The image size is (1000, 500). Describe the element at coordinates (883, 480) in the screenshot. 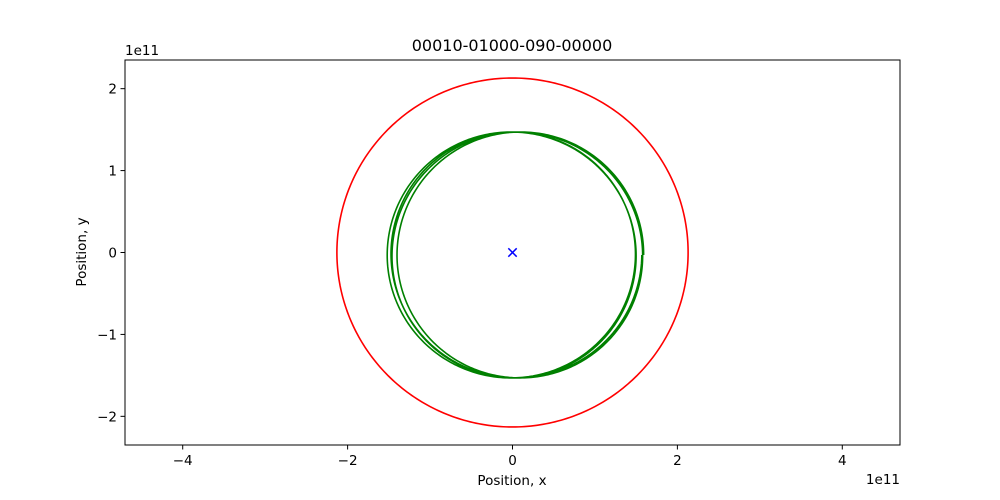

I see `x-axis-offset-label: 1e11` at that location.